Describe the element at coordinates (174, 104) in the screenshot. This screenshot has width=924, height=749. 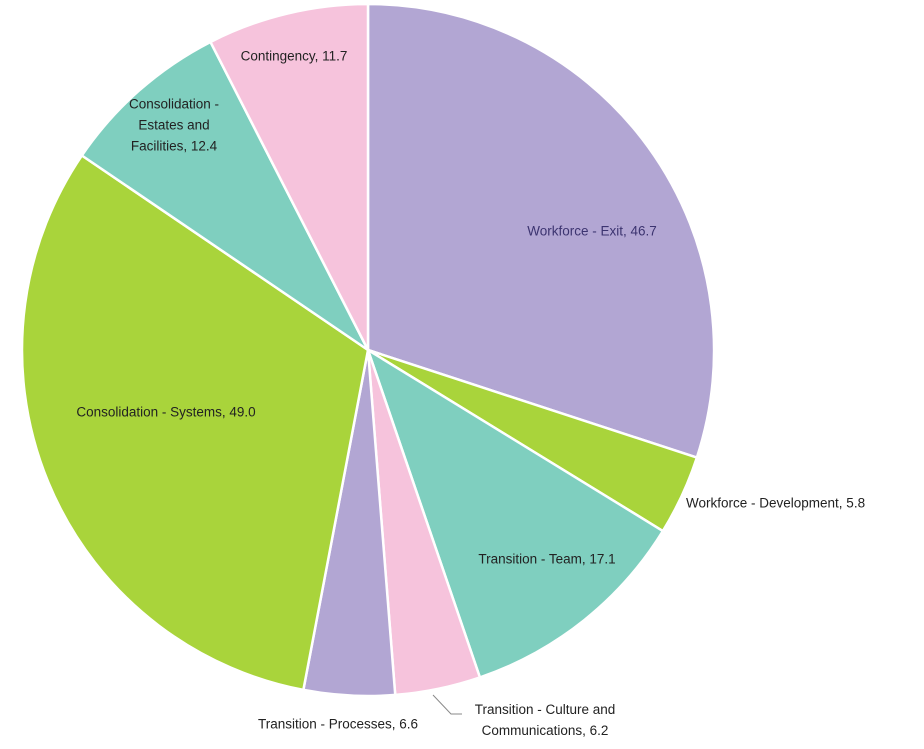
I see `slice-label-line: Consolidation -` at that location.